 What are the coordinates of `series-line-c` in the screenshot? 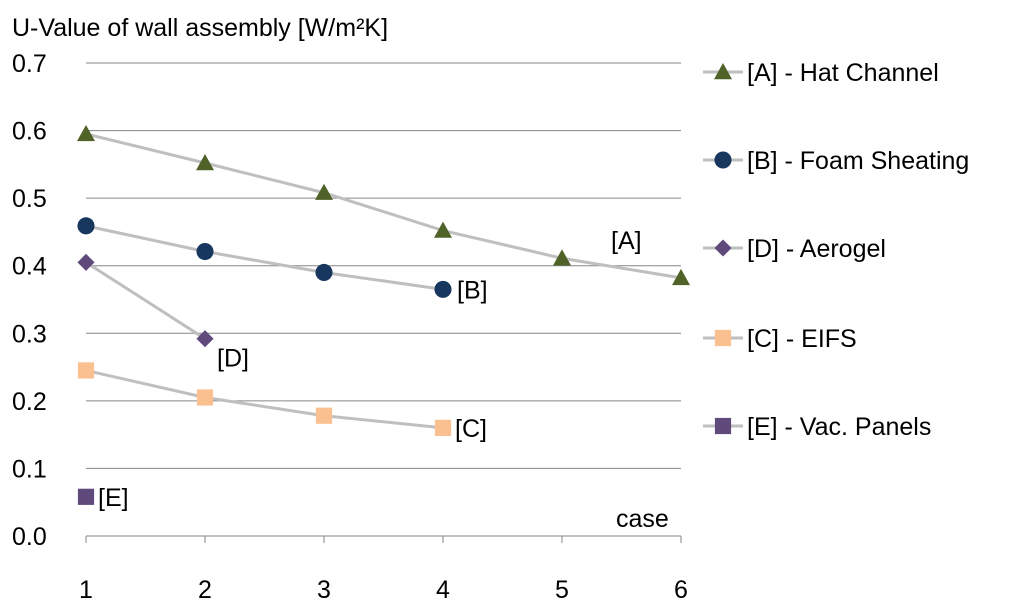 It's located at (264, 399).